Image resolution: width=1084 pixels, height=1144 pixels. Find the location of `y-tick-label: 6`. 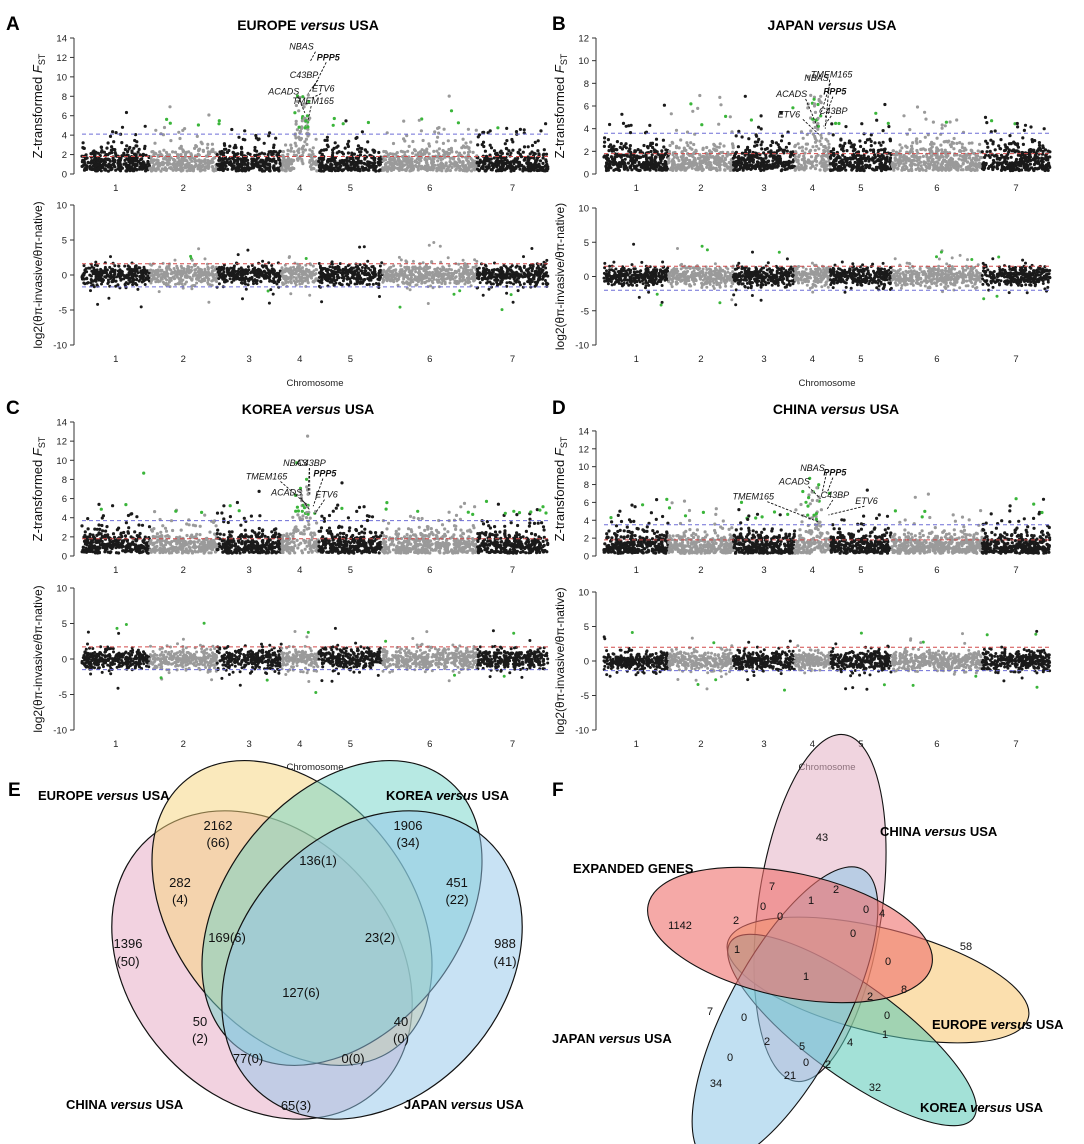

y-tick-label: 6 is located at coordinates (586, 107).